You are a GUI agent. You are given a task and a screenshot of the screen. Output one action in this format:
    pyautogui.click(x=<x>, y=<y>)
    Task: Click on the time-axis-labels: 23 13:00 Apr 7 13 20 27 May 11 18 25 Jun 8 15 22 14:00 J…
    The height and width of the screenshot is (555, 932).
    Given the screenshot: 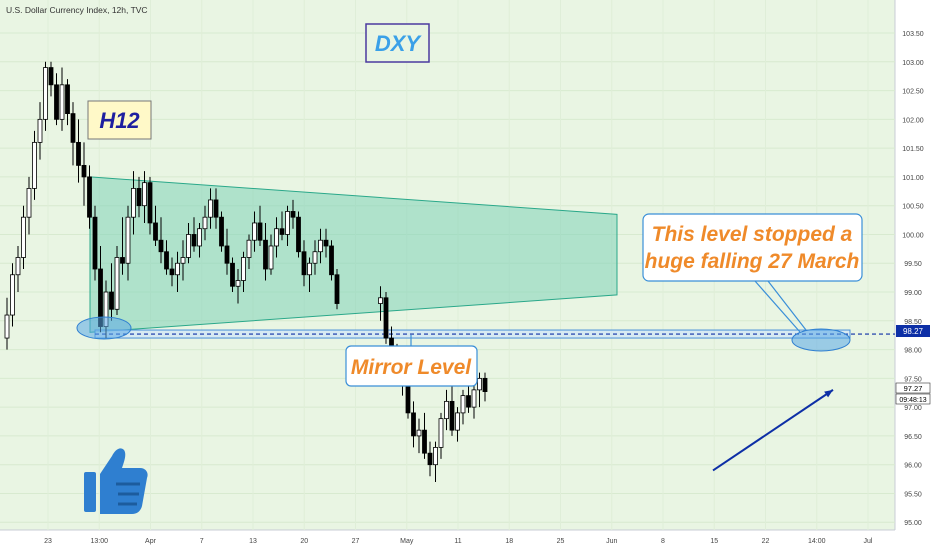 What is the action you would take?
    pyautogui.click(x=458, y=541)
    